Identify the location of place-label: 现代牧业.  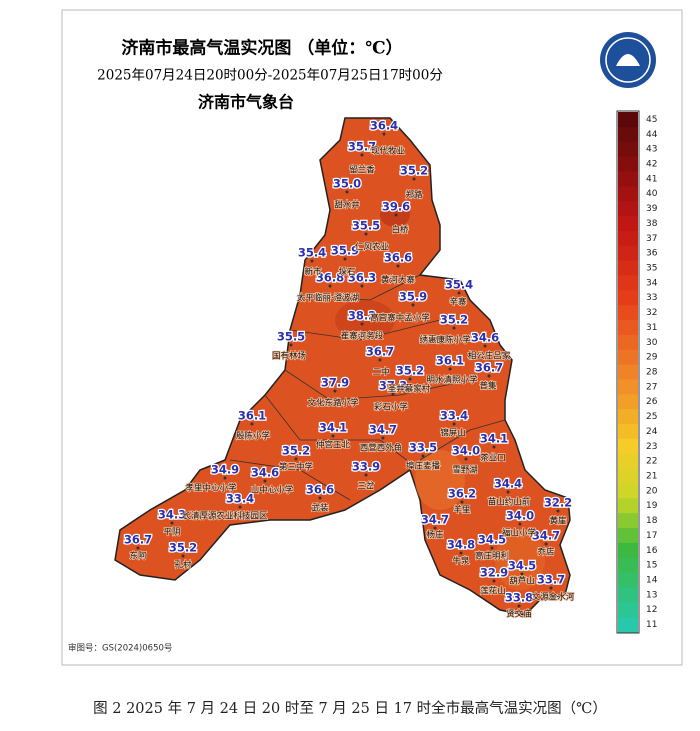
(388, 151).